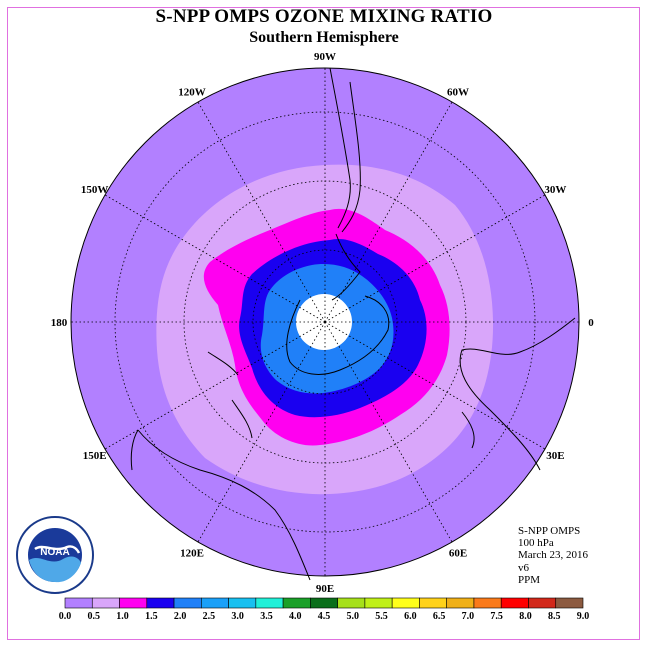  Describe the element at coordinates (353, 616) in the screenshot. I see `colorbar-tick-label: 5.0` at that location.